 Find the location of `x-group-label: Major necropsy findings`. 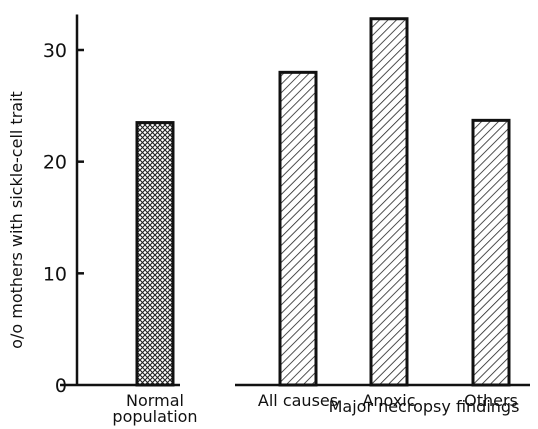

x-group-label: Major necropsy findings is located at coordinates (424, 406).